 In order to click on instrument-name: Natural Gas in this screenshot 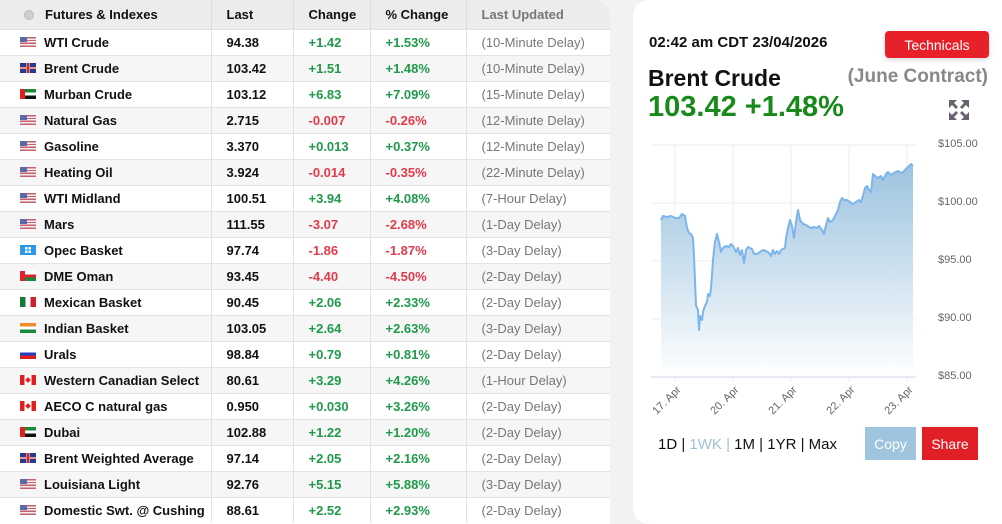, I will do `click(80, 120)`.